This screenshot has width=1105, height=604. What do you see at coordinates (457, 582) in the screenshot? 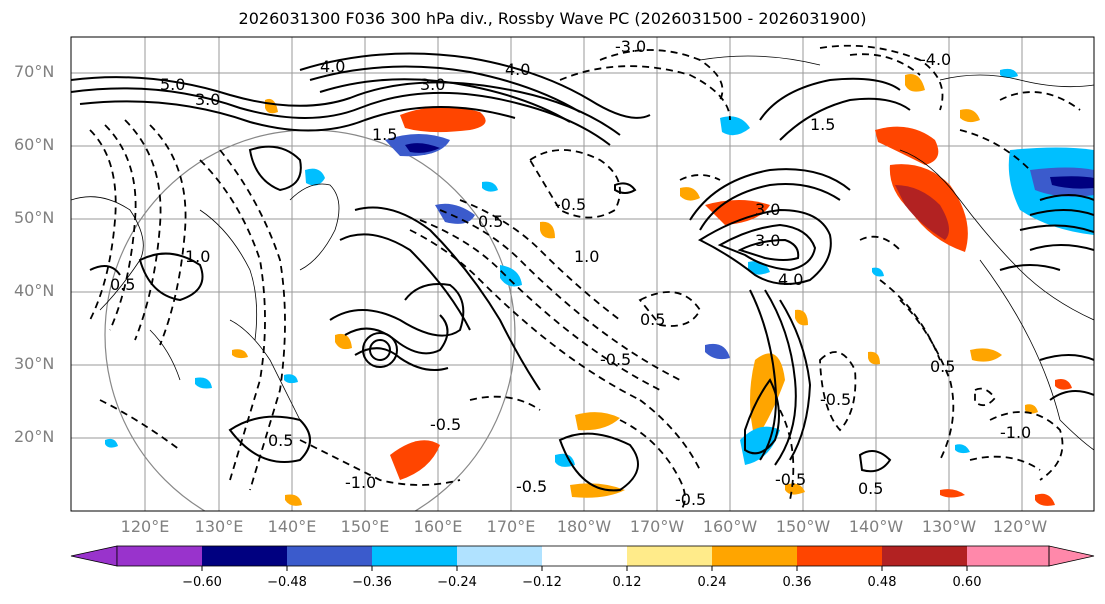
I see `colorbar-tick-label: −0.24` at bounding box center [457, 582].